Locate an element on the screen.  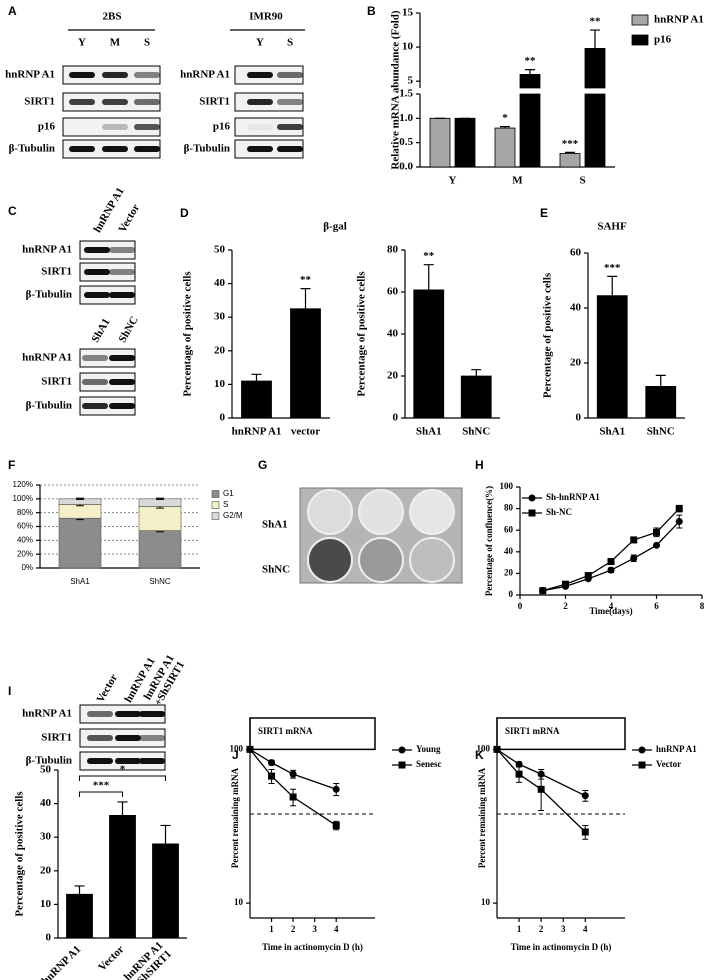
y-tick-label: 30 is located at coordinates (220, 317).